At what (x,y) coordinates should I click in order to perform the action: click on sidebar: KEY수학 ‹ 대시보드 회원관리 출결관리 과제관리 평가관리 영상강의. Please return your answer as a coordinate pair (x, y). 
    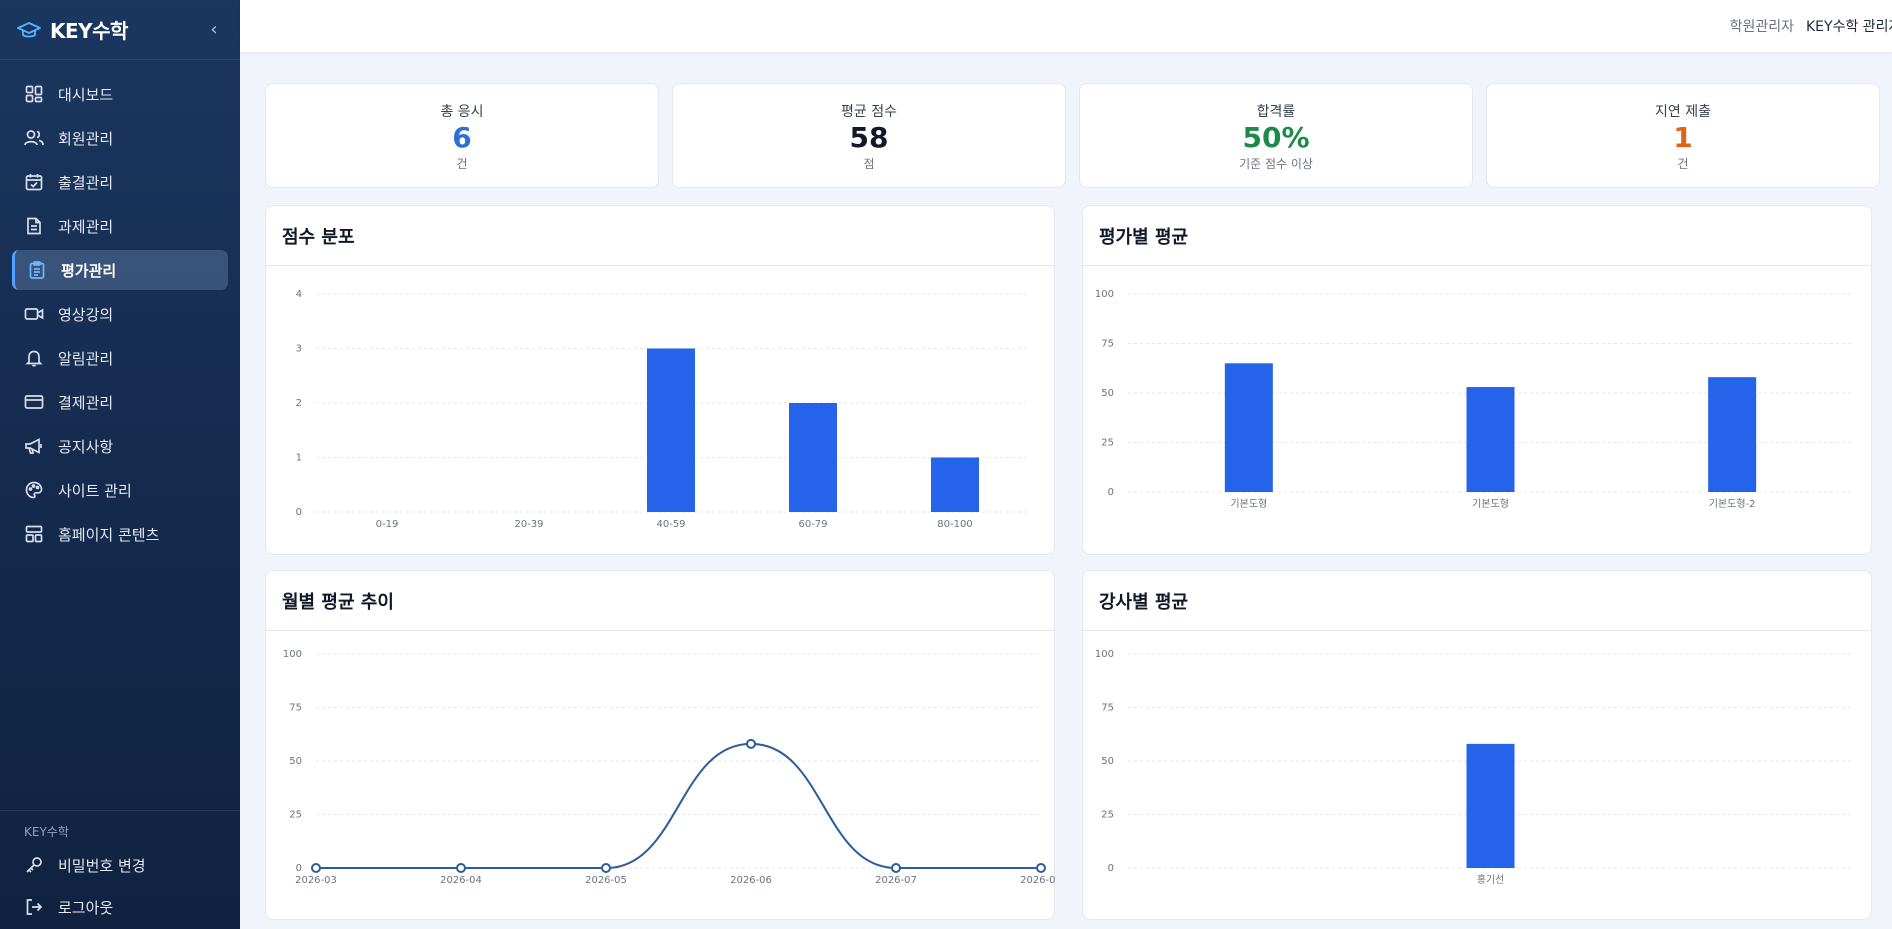
    Looking at the image, I should click on (120, 464).